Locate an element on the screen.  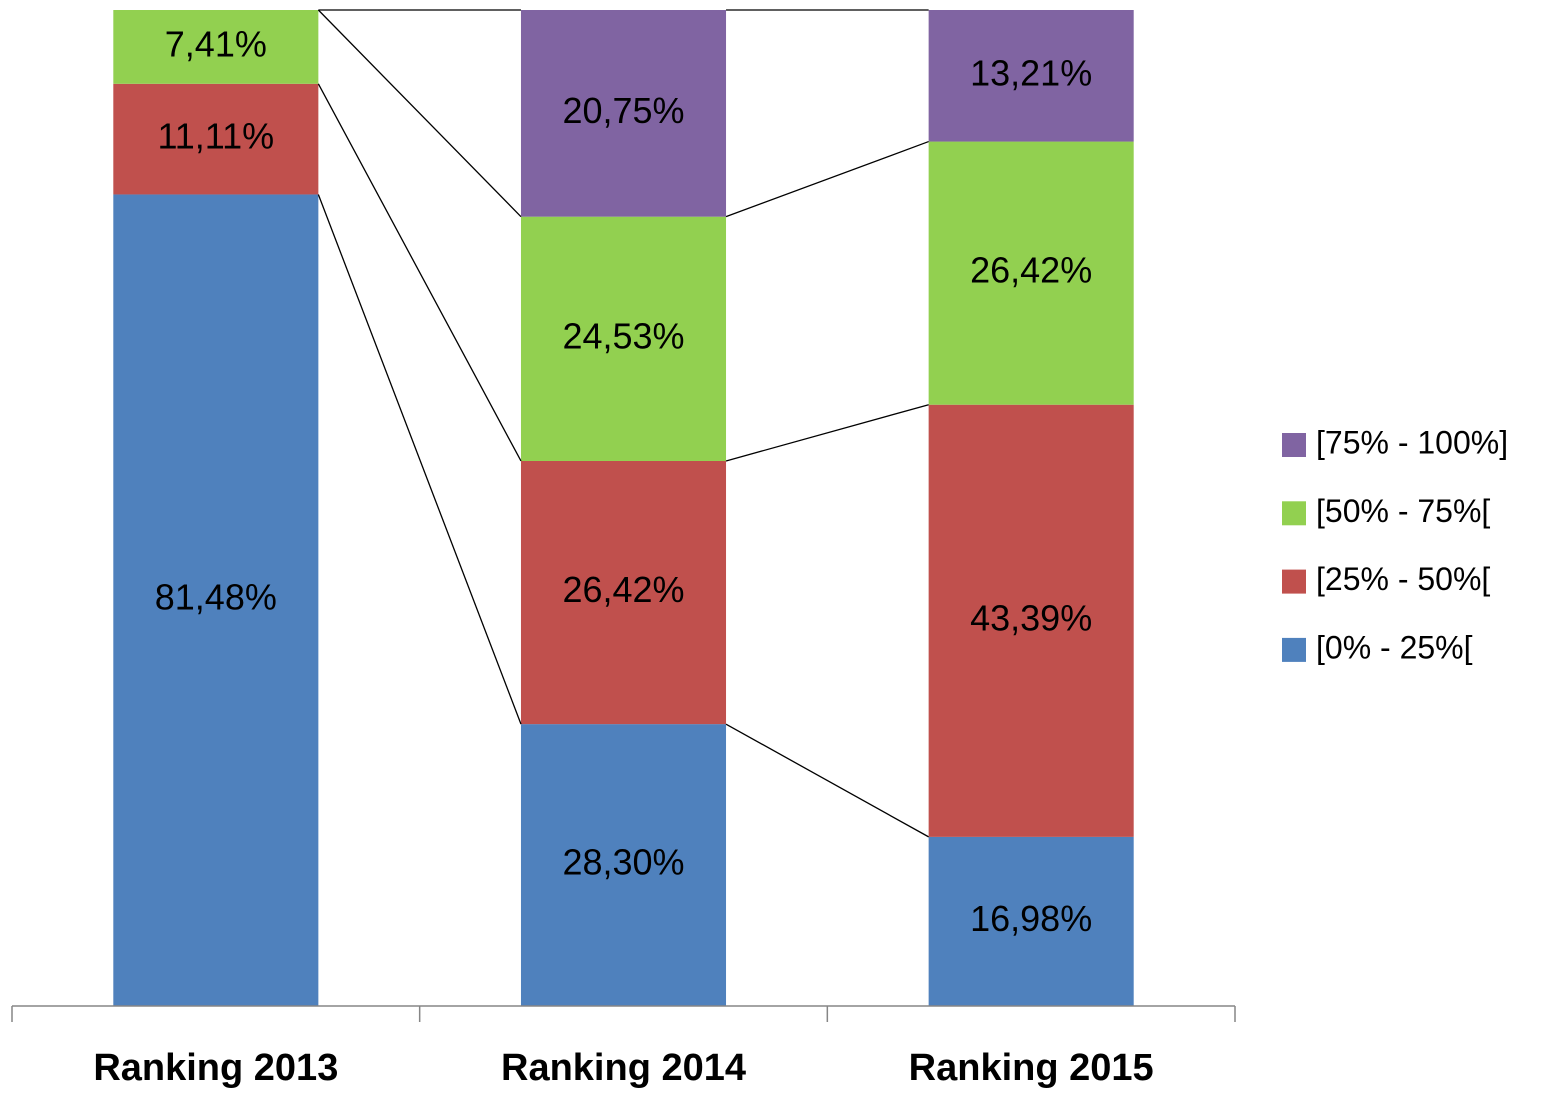
legend-label: [25% - 50%[ is located at coordinates (1403, 579).